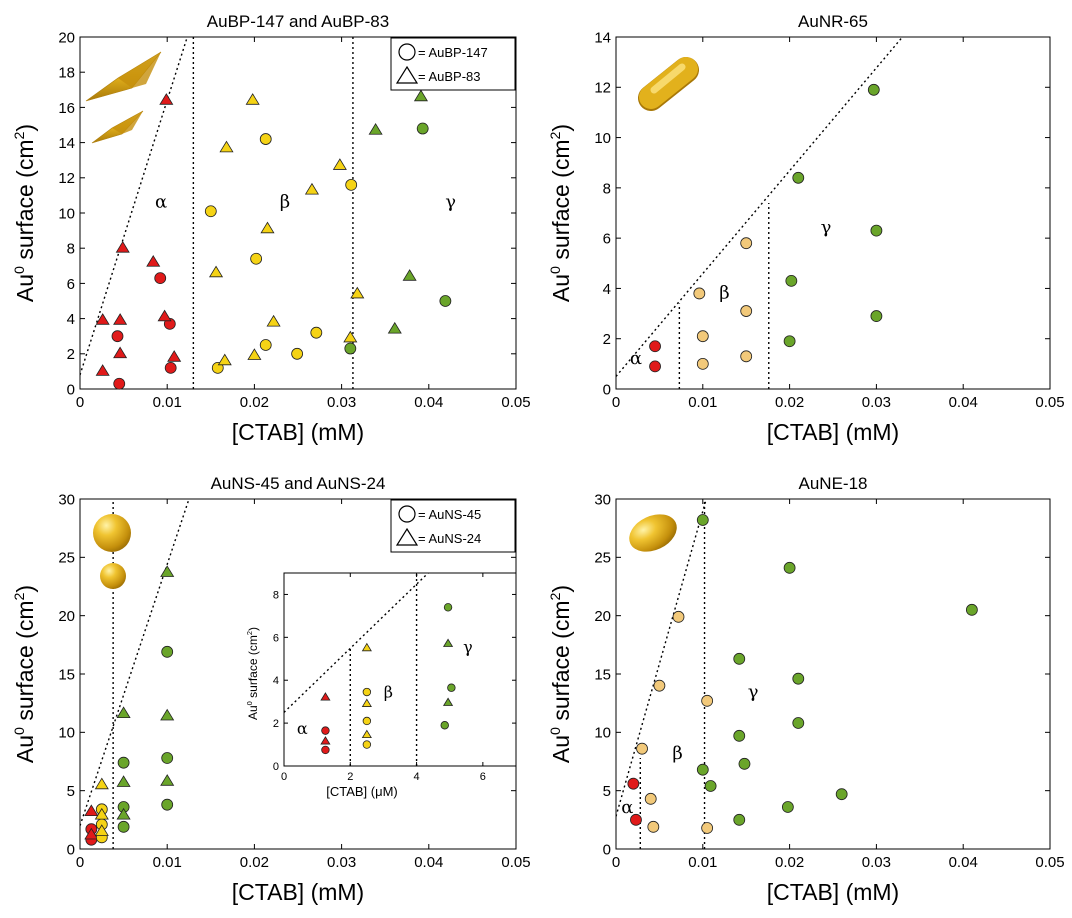 The width and height of the screenshot is (1072, 918). What do you see at coordinates (602, 733) in the screenshot?
I see `y-tick-label: 10` at bounding box center [602, 733].